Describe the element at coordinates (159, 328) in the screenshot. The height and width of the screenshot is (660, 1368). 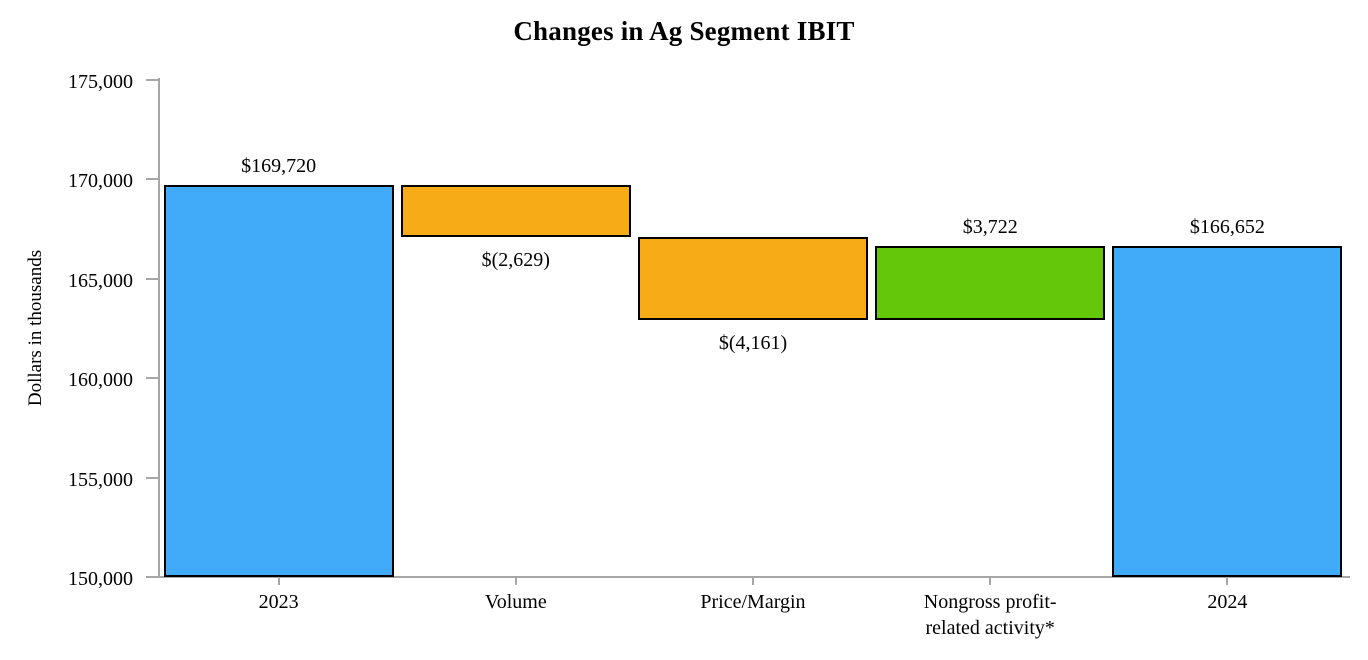
I see `y-axis-line` at that location.